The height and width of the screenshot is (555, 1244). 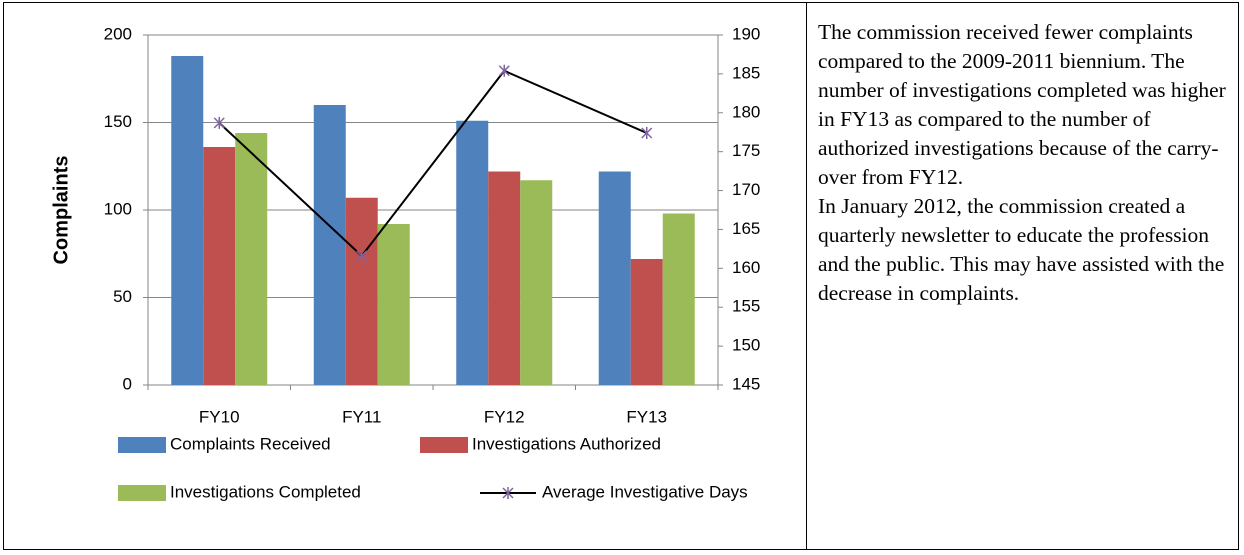 What do you see at coordinates (508, 493) in the screenshot?
I see `legend-marker` at bounding box center [508, 493].